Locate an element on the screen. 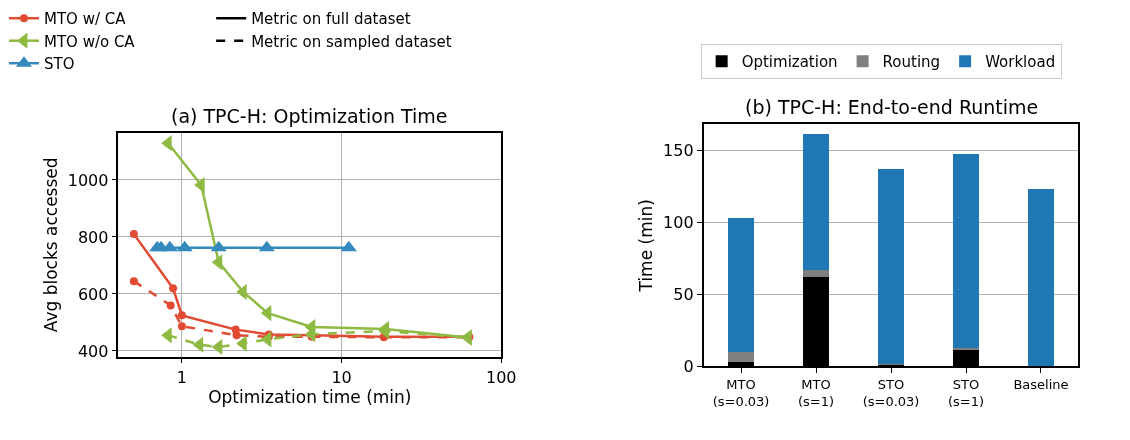  legend-label: MTO w/ CA is located at coordinates (85, 19).